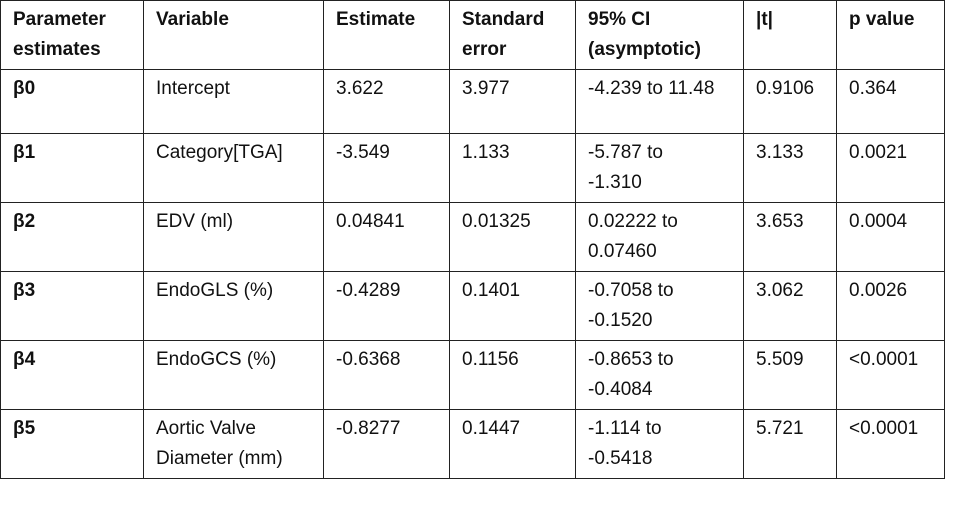 This screenshot has width=974, height=529. I want to click on table-cell: 5.721, so click(790, 444).